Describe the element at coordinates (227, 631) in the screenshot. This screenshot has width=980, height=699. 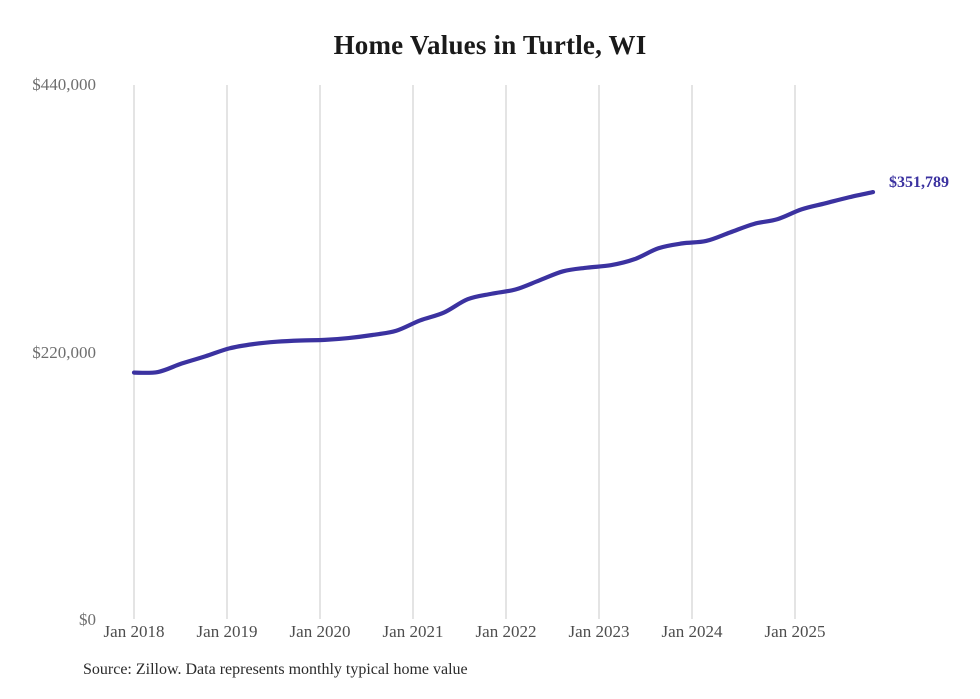
I see `x-tick-label-jan-2019: Jan 2019` at that location.